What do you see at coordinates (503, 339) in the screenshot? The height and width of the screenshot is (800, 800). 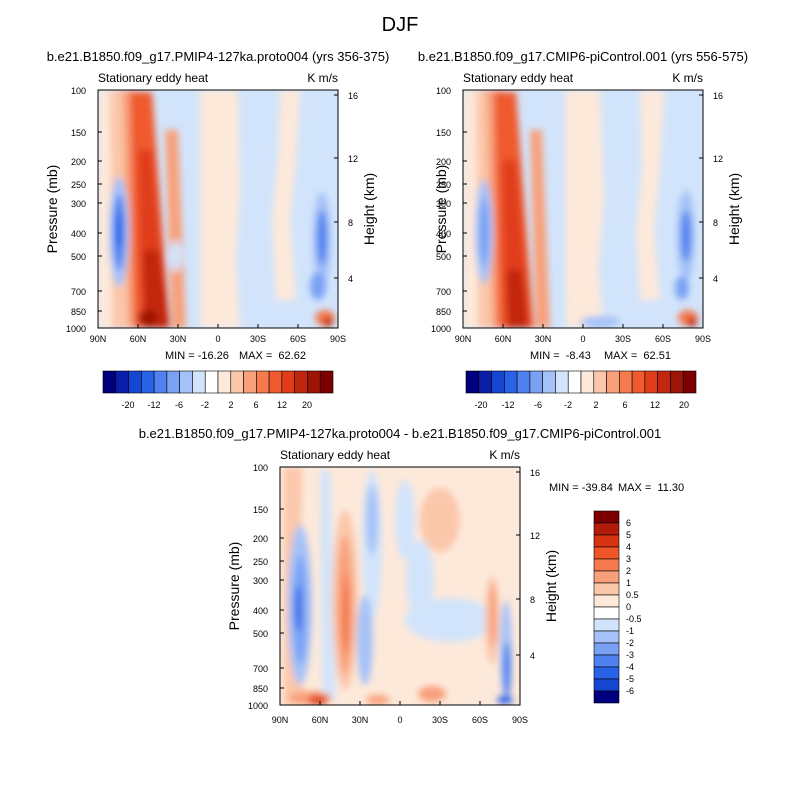 I see `tick-label: 60N` at bounding box center [503, 339].